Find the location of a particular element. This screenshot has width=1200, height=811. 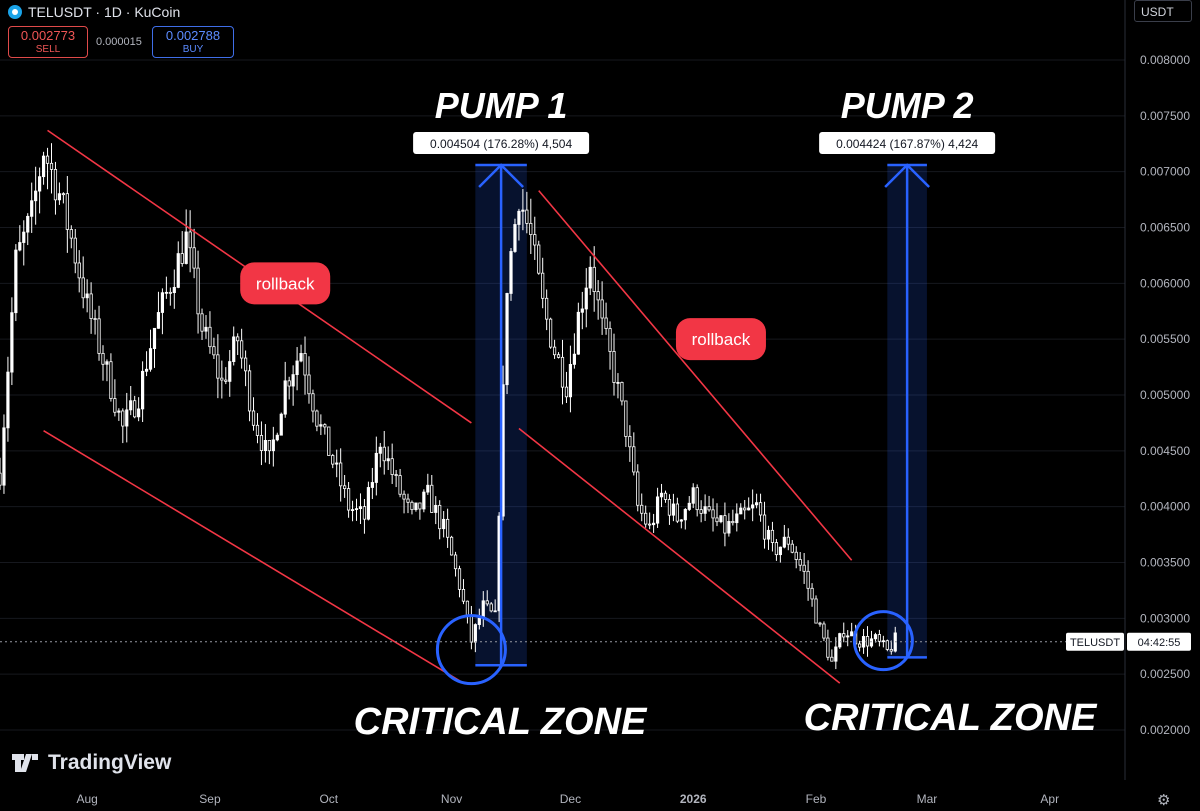

pump-2-label: 0.004424 (167.87%) 4,424 is located at coordinates (907, 144).